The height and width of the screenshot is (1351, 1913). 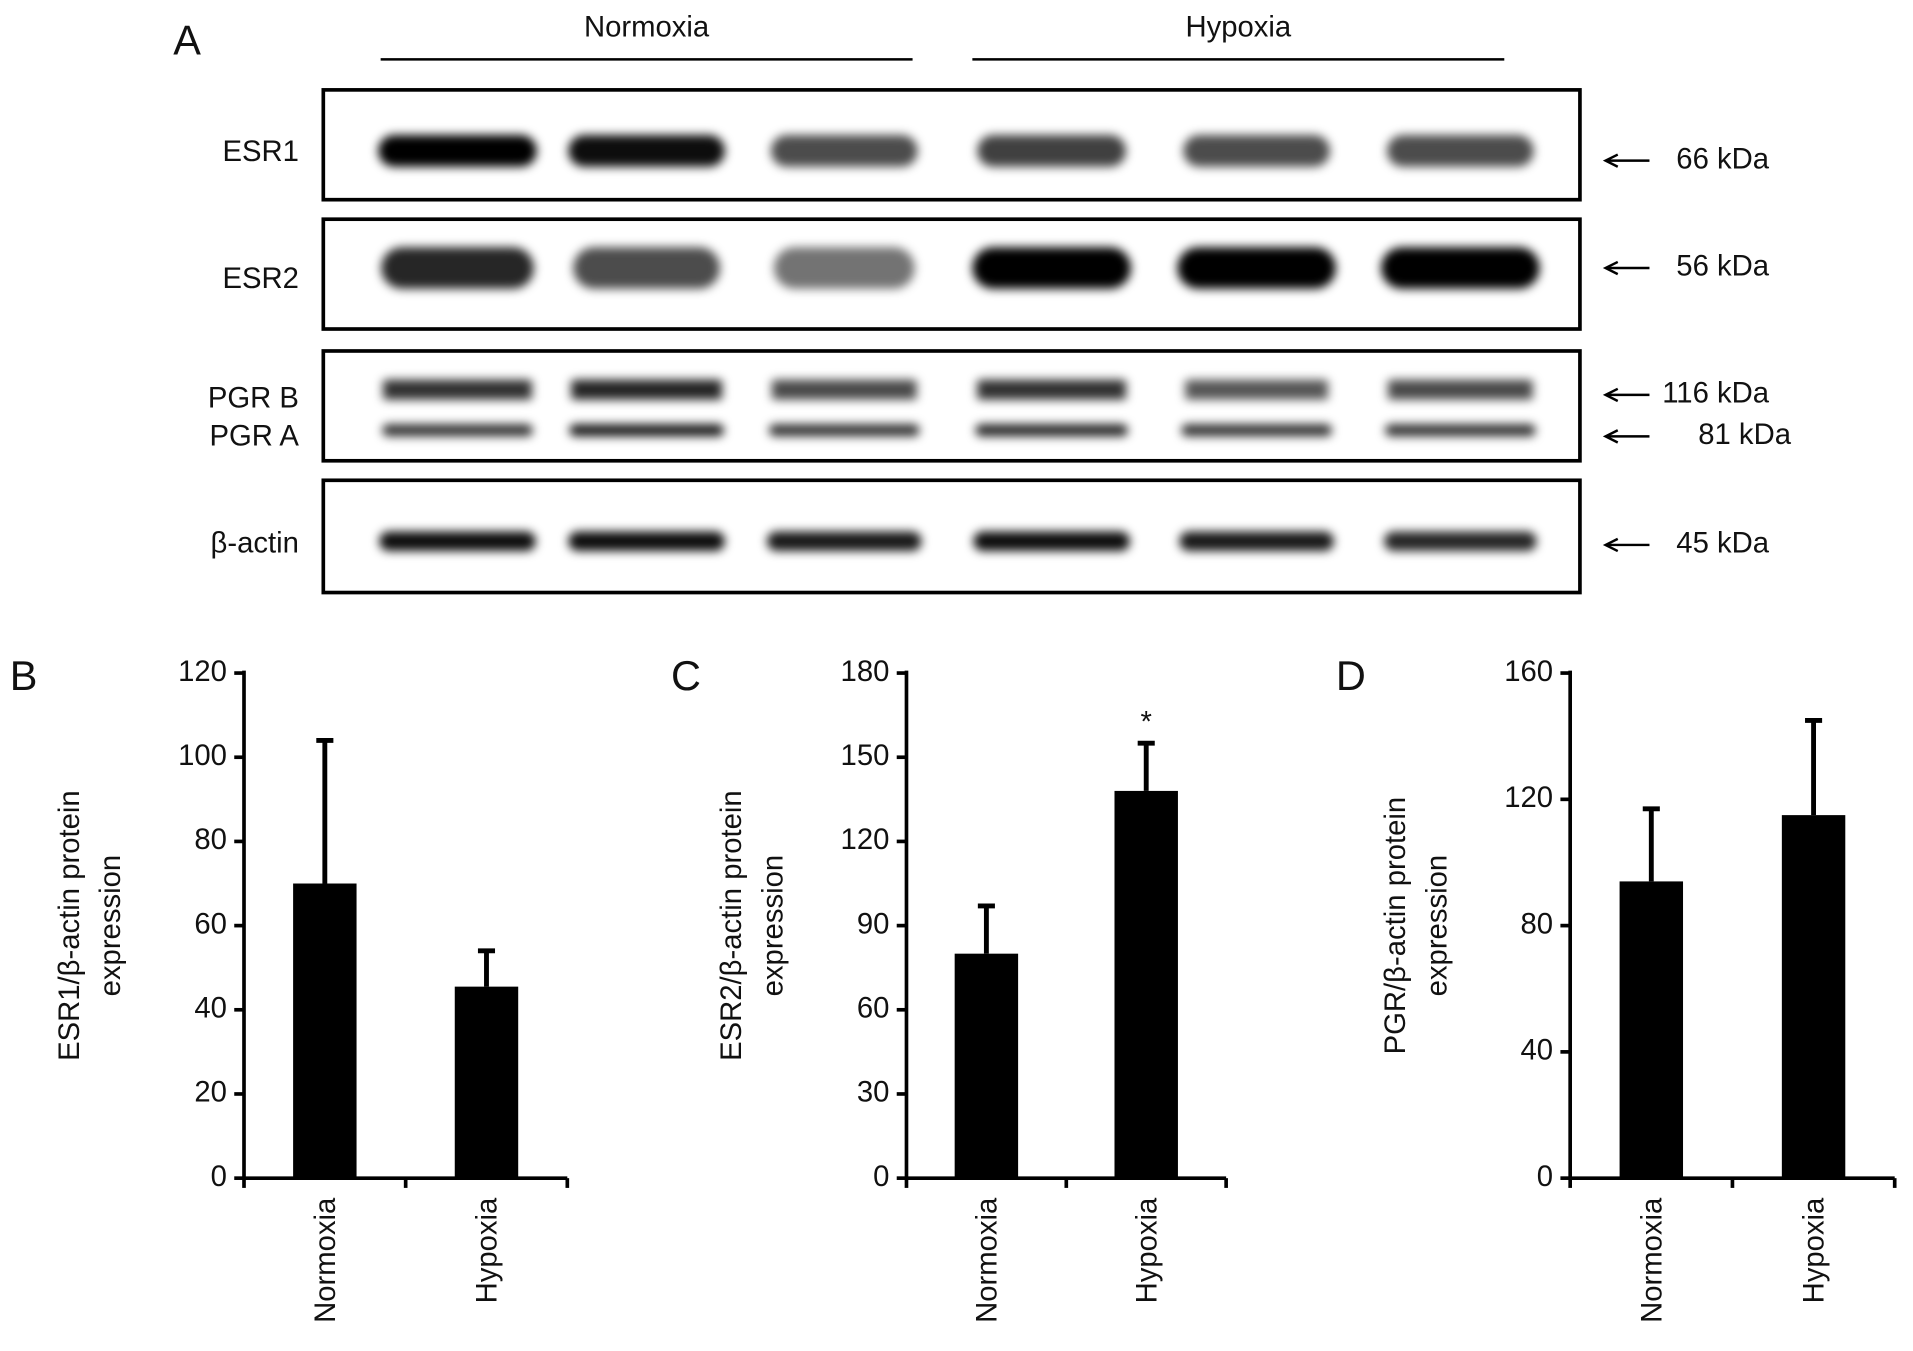 What do you see at coordinates (1528, 671) in the screenshot?
I see `y-tick-label: 160` at bounding box center [1528, 671].